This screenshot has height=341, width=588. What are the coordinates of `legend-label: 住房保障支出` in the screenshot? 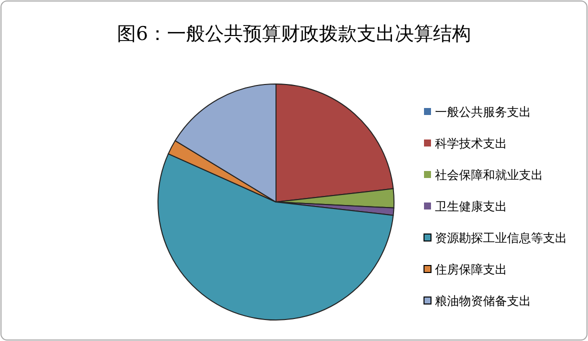 It's located at (470, 269).